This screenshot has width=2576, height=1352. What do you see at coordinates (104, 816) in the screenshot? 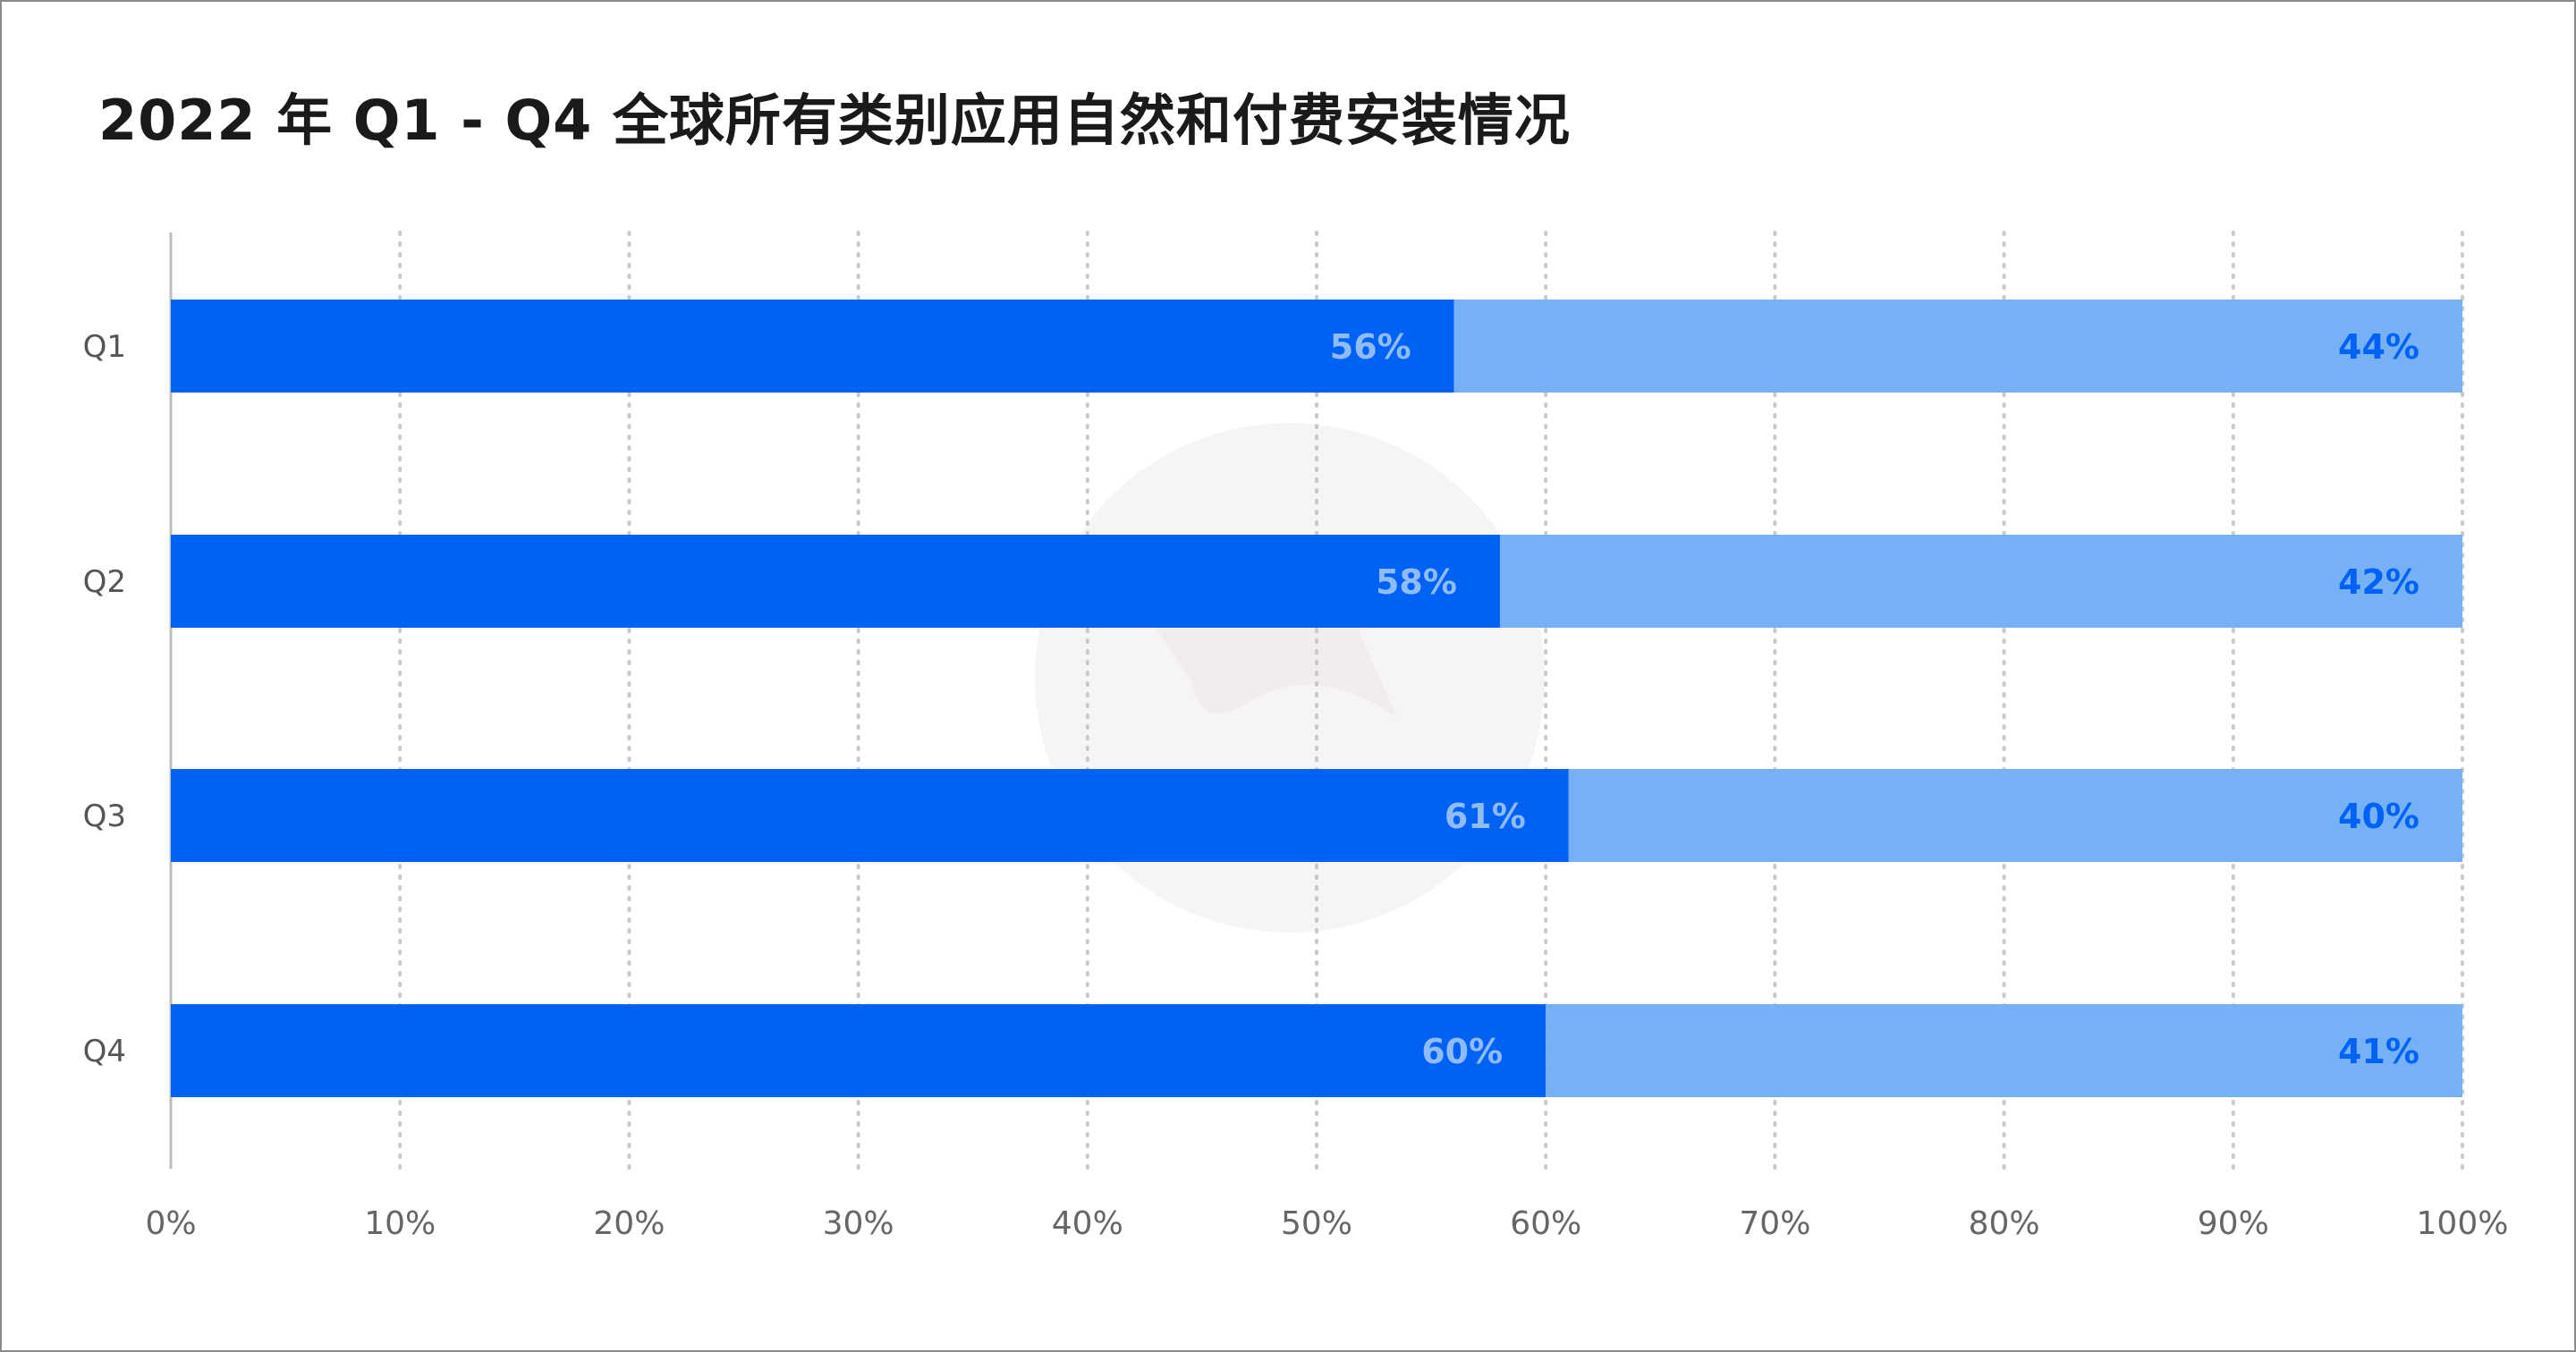
I see `category-label-q3: Q3` at bounding box center [104, 816].